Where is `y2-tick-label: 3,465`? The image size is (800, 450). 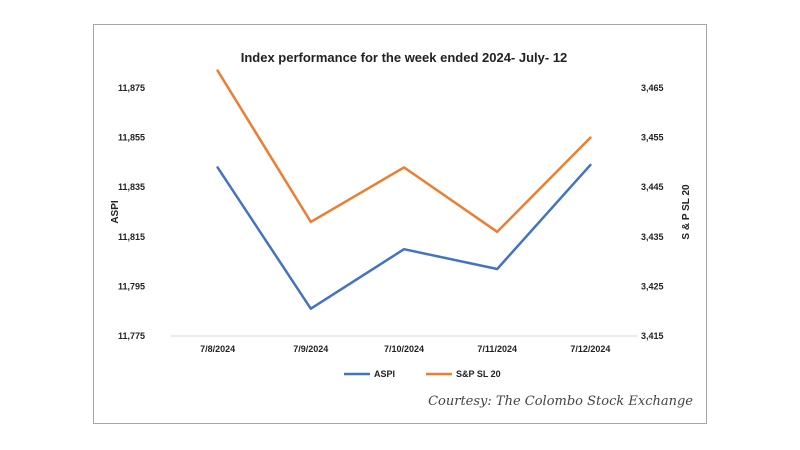
y2-tick-label: 3,465 is located at coordinates (652, 88).